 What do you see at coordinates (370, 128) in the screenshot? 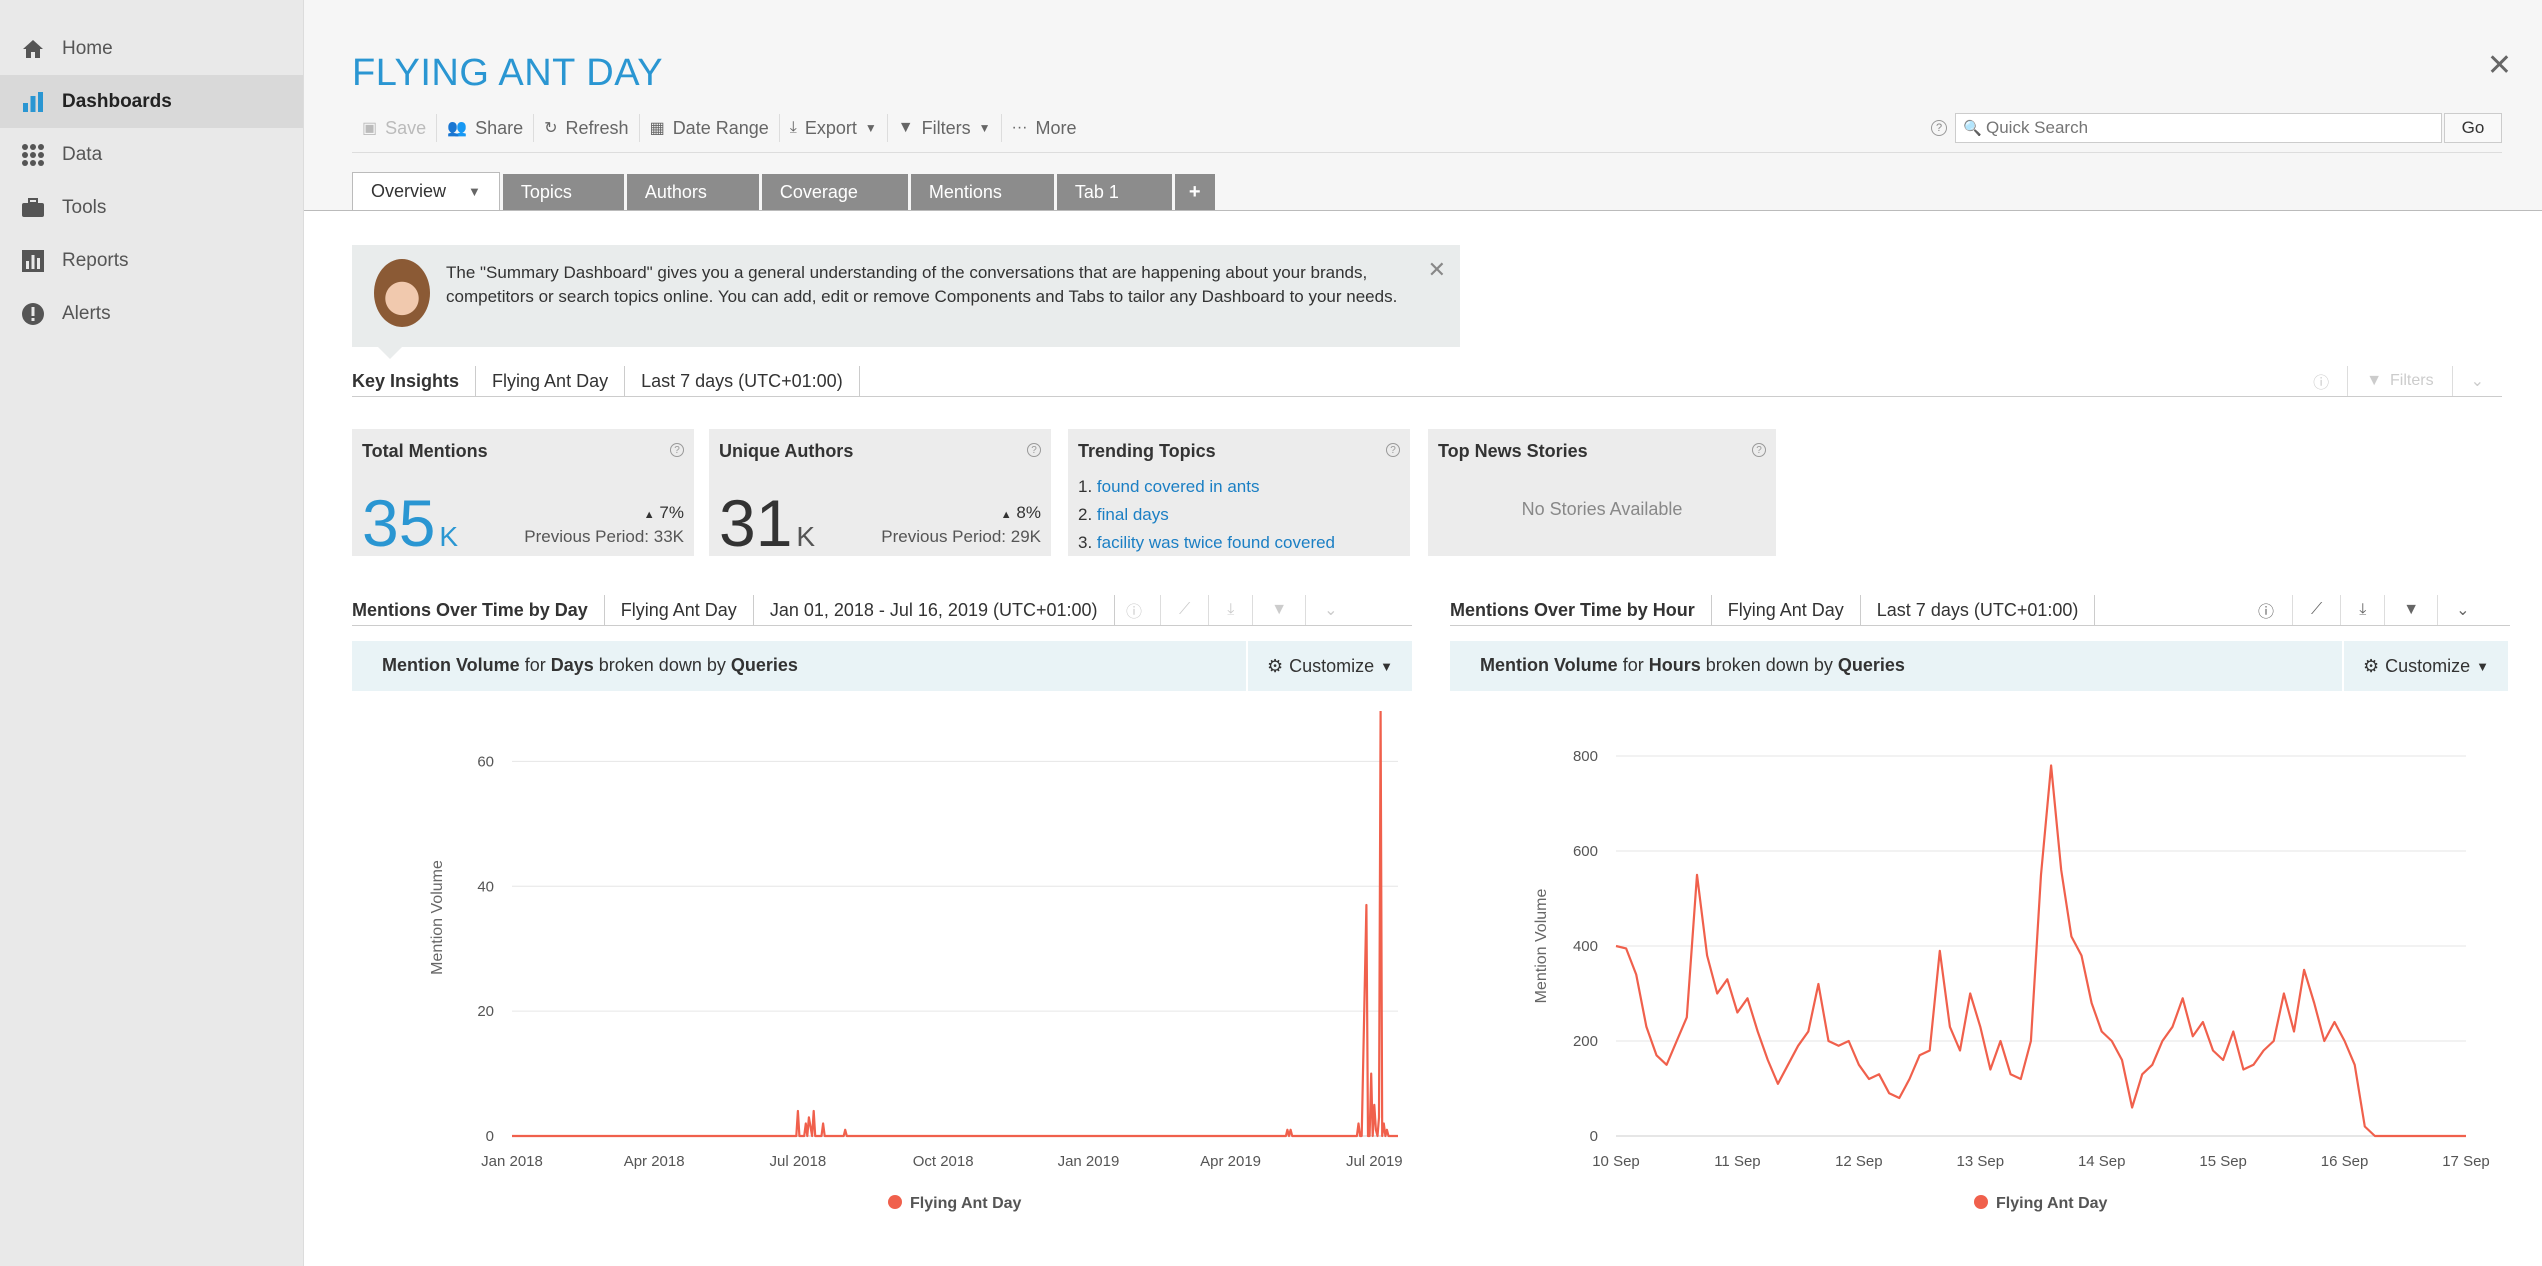
I see `save-icon: ▣` at bounding box center [370, 128].